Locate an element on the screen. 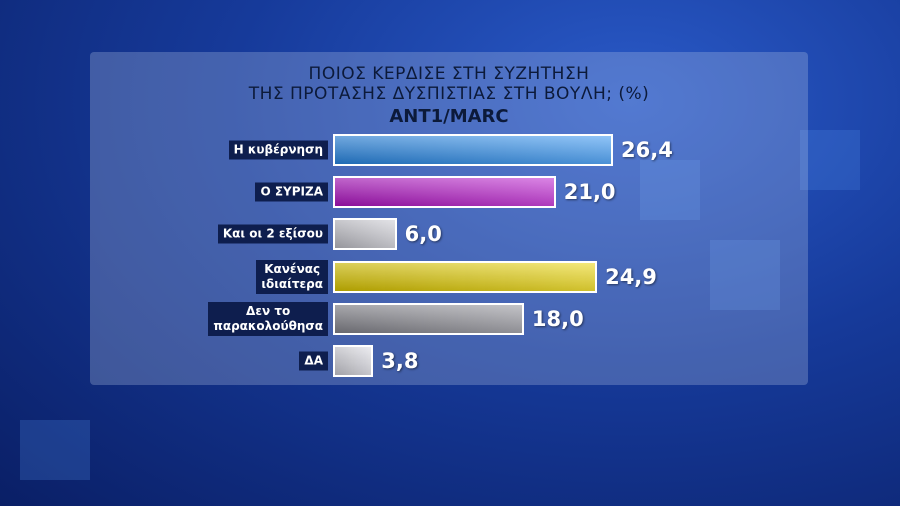  value-label: 26,4 is located at coordinates (647, 150).